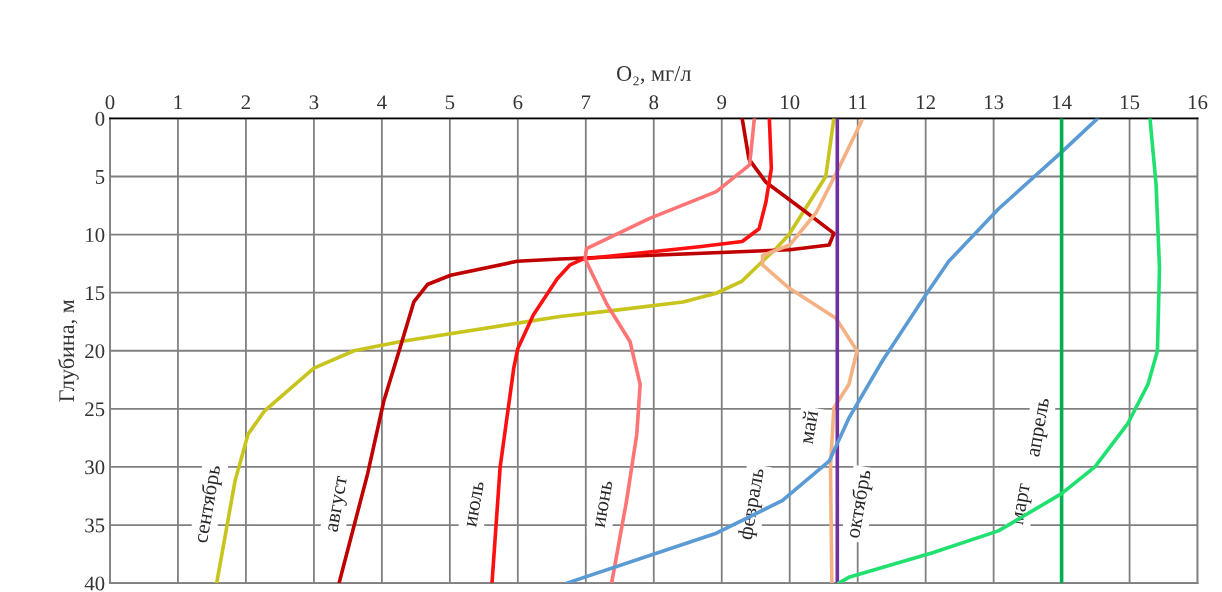  I want to click on x-tick-label: 6, so click(518, 102).